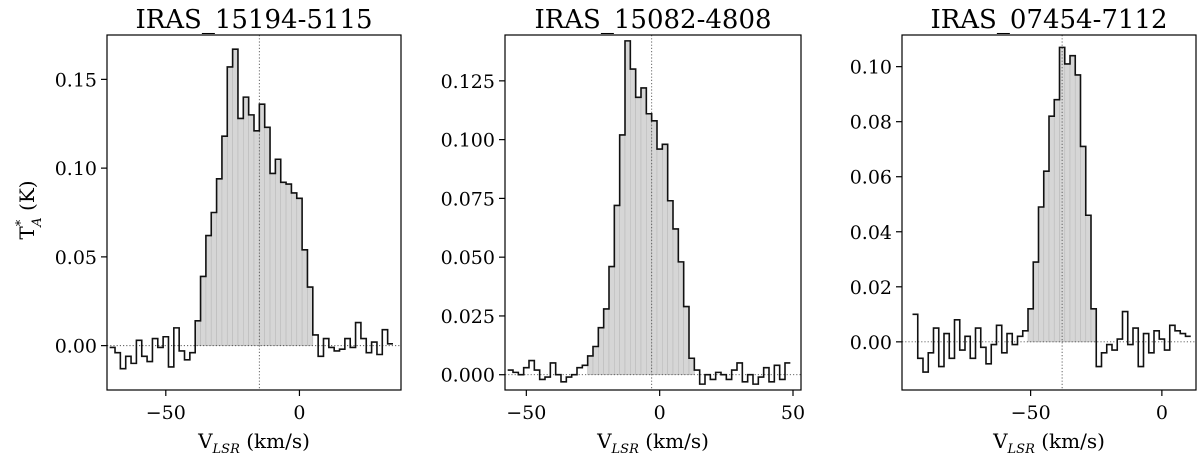 Image resolution: width=1200 pixels, height=457 pixels. I want to click on y-tick-label: 0.04, so click(871, 233).